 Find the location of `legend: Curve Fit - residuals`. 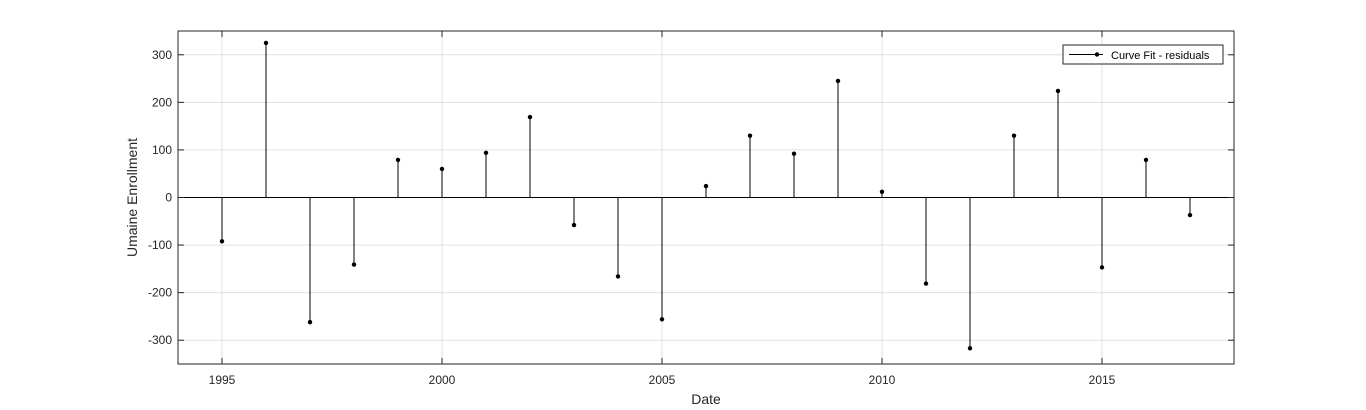

legend: Curve Fit - residuals is located at coordinates (1143, 54).